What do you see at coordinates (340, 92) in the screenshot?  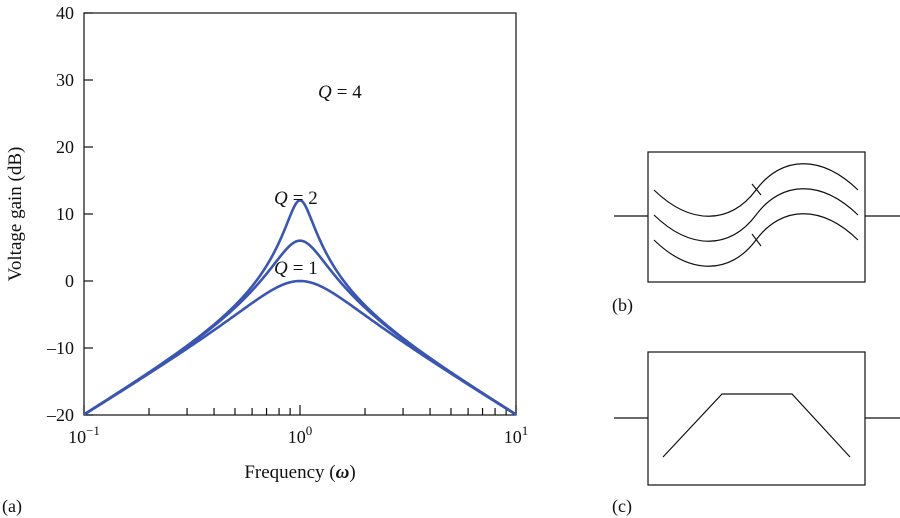 I see `curve-label-q4: Q = 4` at bounding box center [340, 92].